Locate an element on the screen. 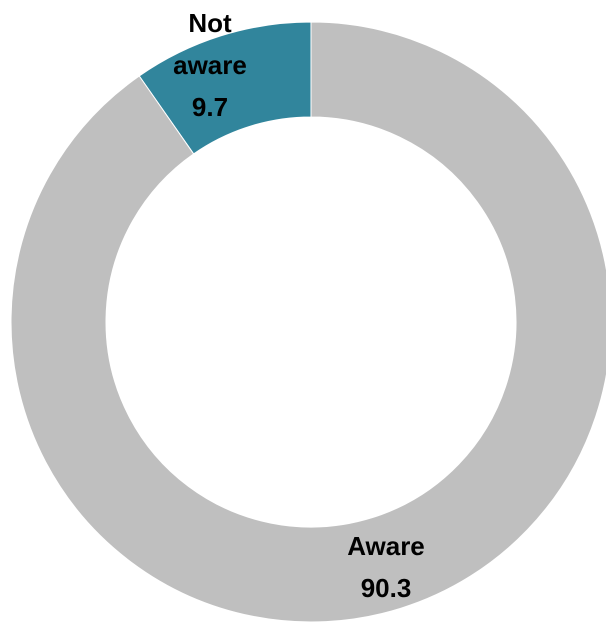 The width and height of the screenshot is (606, 623). data-label-category: Not is located at coordinates (210, 23).